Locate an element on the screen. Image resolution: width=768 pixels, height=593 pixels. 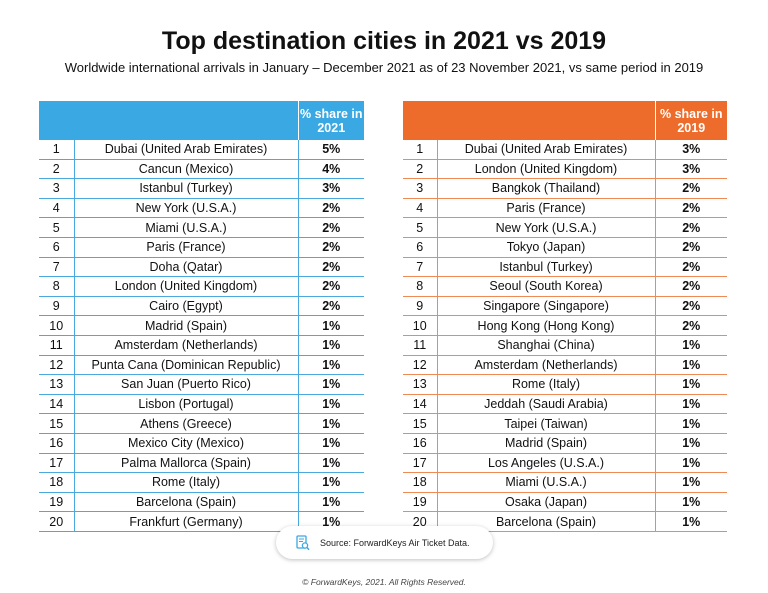
rank-cell: 18 is located at coordinates (420, 482).